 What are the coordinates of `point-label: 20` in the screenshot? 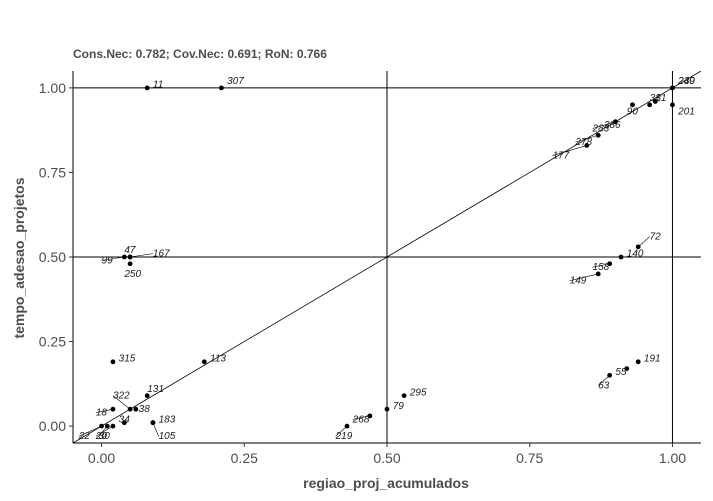 It's located at (101, 436).